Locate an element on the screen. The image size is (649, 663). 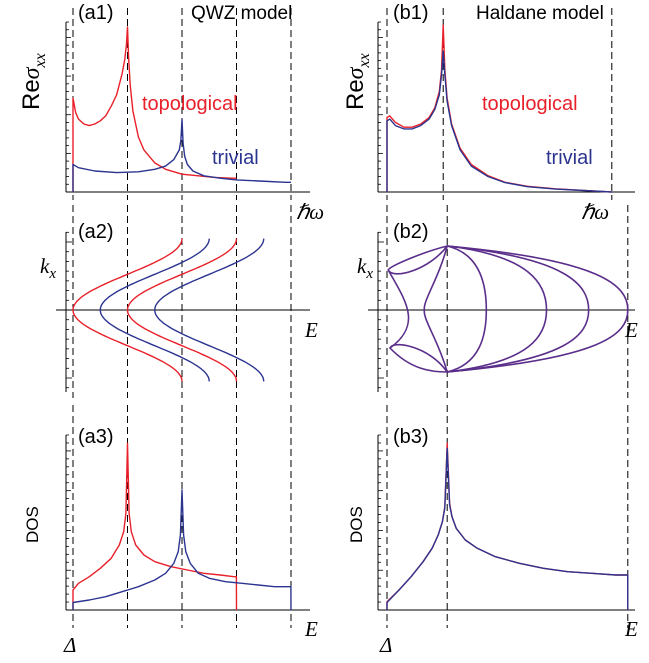
b2-band-left-outer is located at coordinates (417, 309).